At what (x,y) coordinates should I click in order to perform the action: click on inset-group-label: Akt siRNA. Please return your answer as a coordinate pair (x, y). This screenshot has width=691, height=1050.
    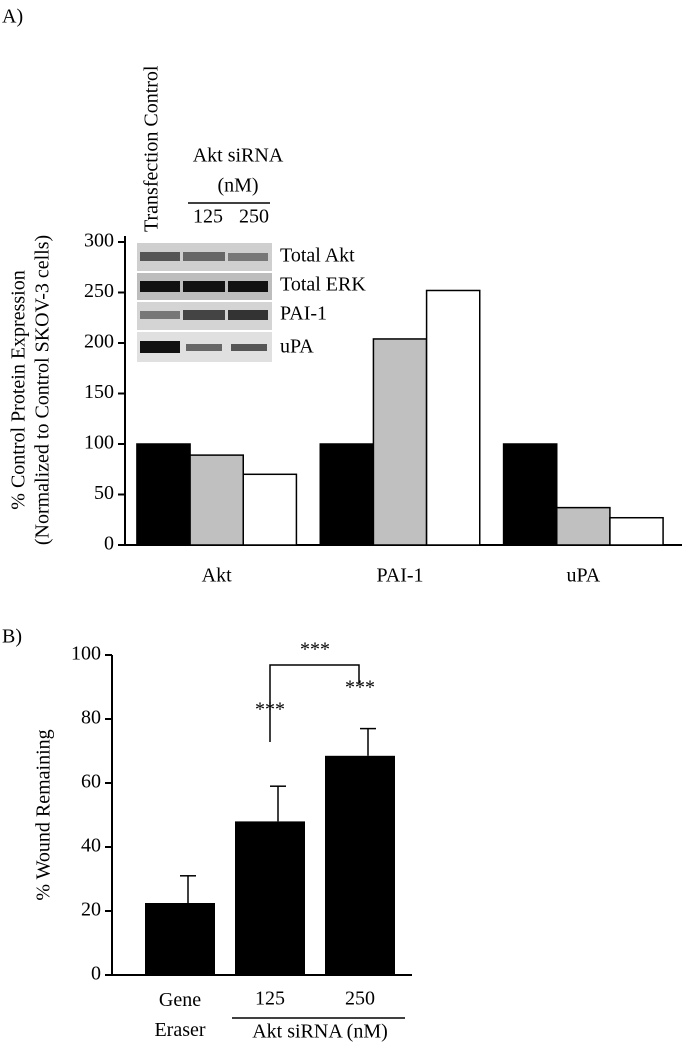
    Looking at the image, I should click on (238, 156).